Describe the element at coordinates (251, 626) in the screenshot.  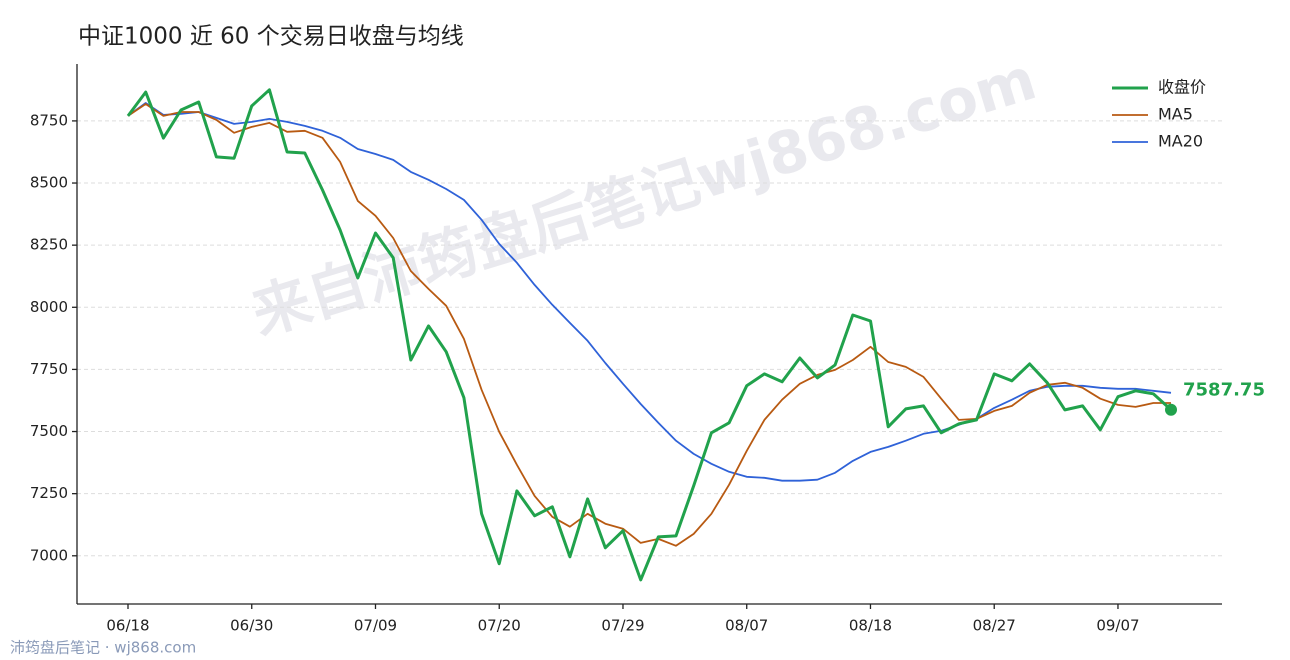
I see `x-tick-label: 06/30` at that location.